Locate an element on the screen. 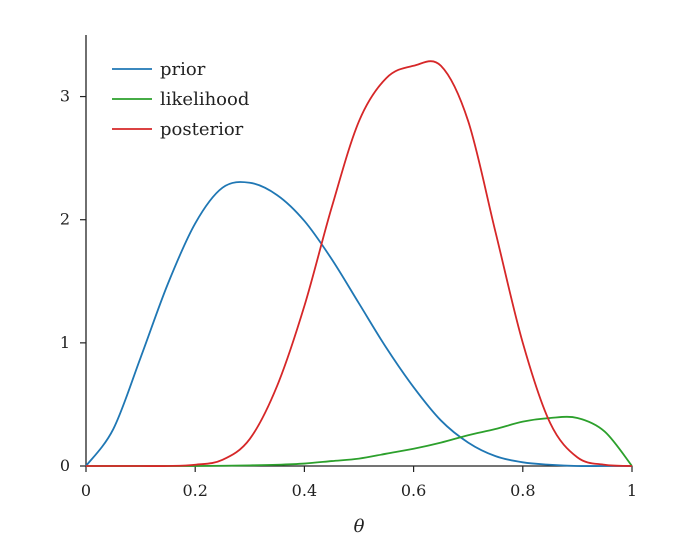  x-tick-label: 0.6 is located at coordinates (413, 490).